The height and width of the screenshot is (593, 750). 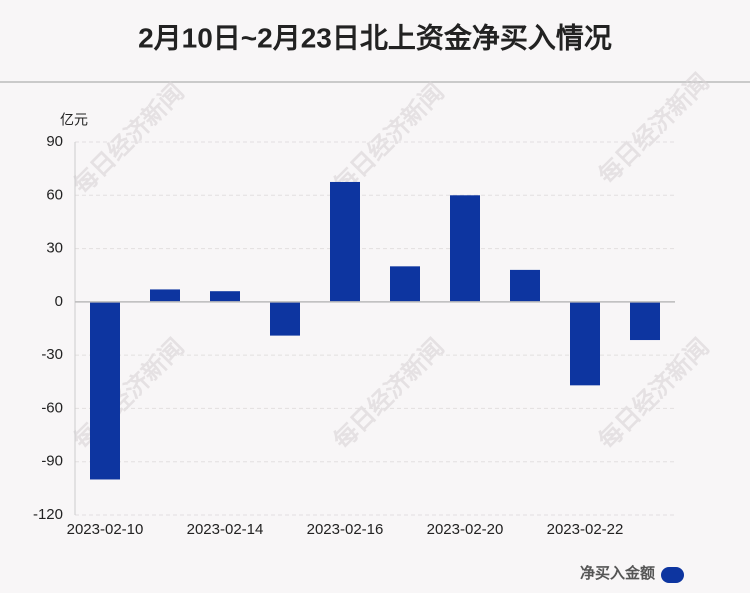 What do you see at coordinates (585, 529) in the screenshot?
I see `x-tick-label: 2023-02-22` at bounding box center [585, 529].